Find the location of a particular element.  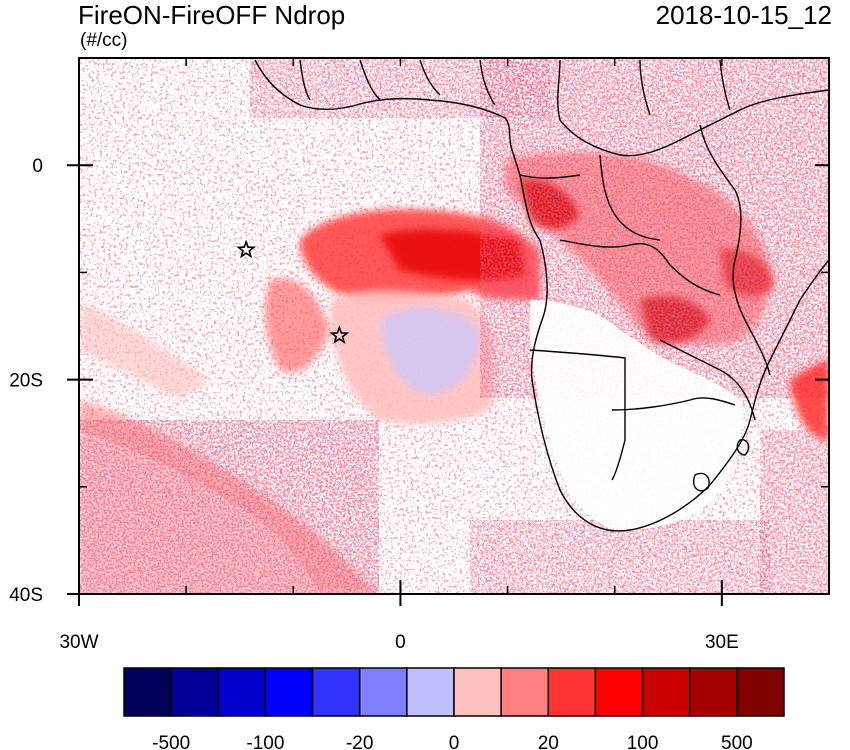

y-tick-label: 0 is located at coordinates (37, 166).